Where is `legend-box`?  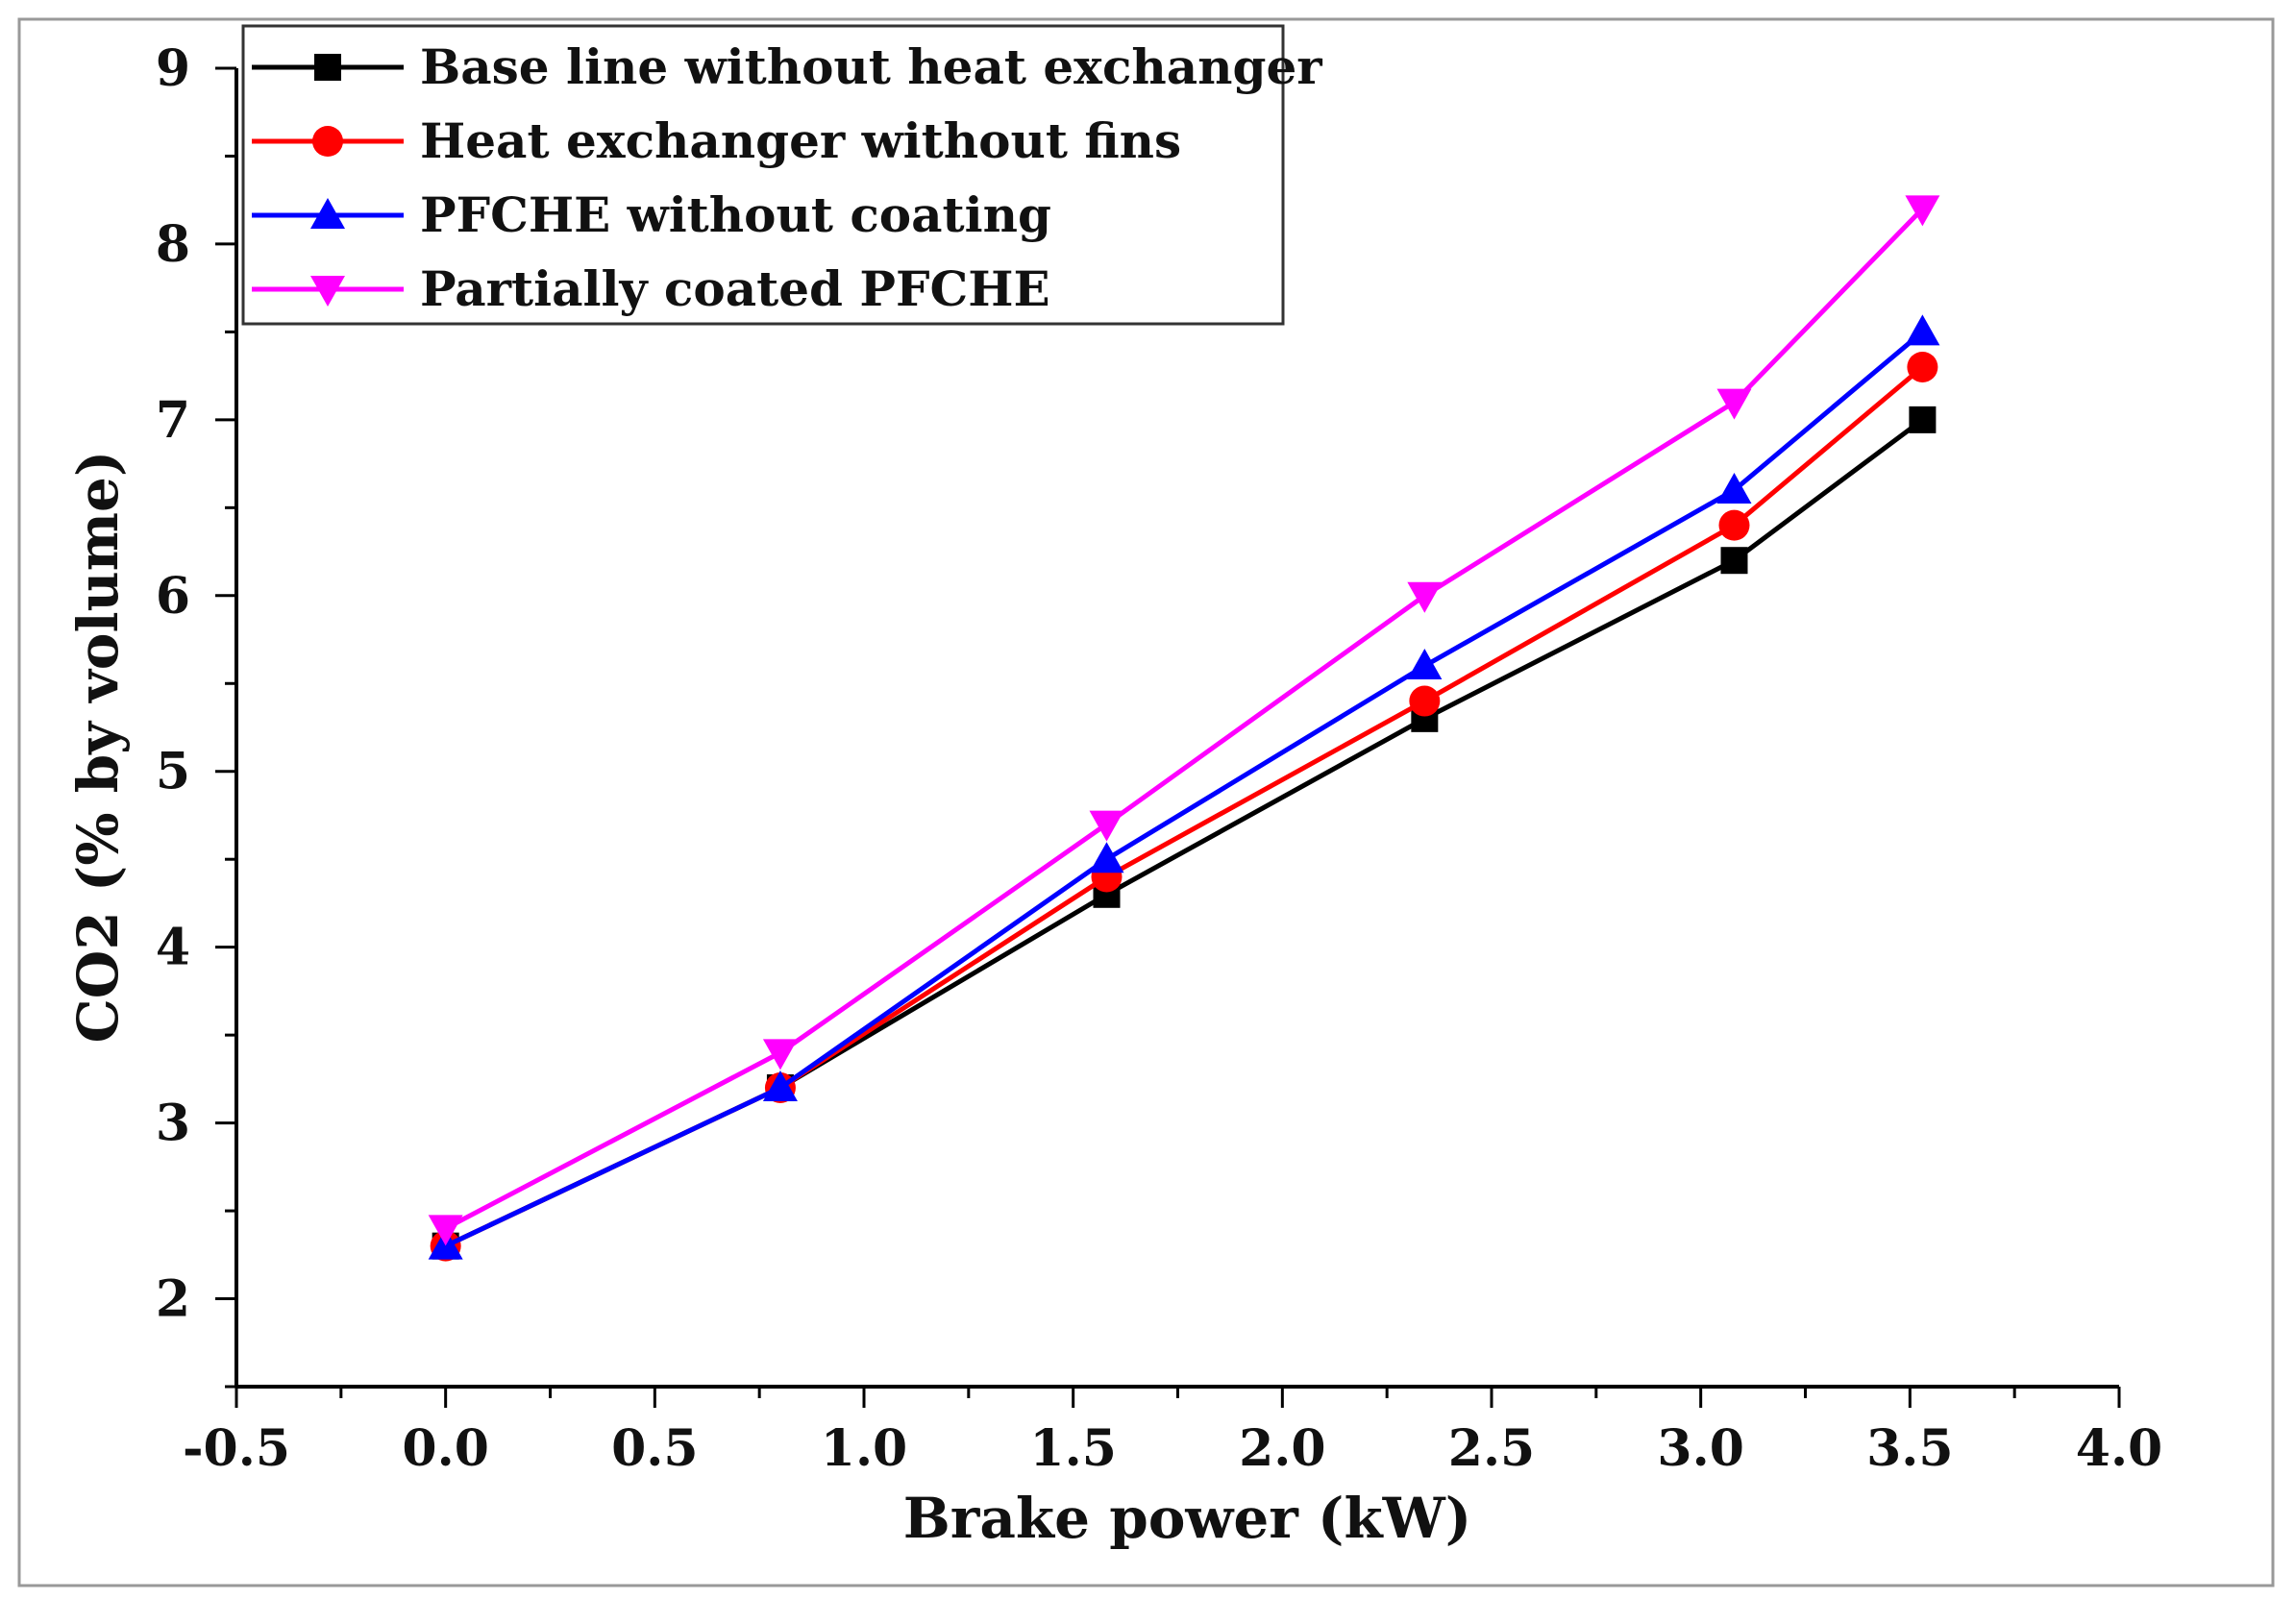
legend-box is located at coordinates (763, 175).